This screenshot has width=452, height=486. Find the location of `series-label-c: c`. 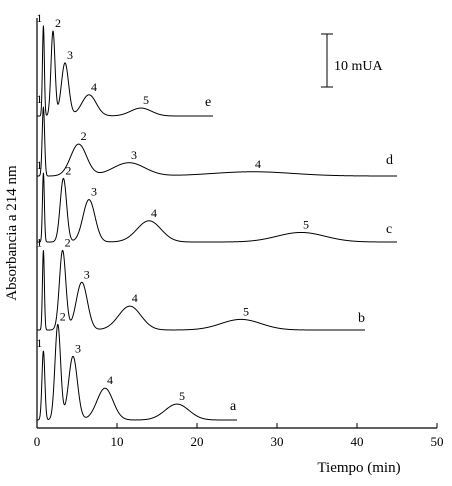

series-label-c: c is located at coordinates (389, 229).